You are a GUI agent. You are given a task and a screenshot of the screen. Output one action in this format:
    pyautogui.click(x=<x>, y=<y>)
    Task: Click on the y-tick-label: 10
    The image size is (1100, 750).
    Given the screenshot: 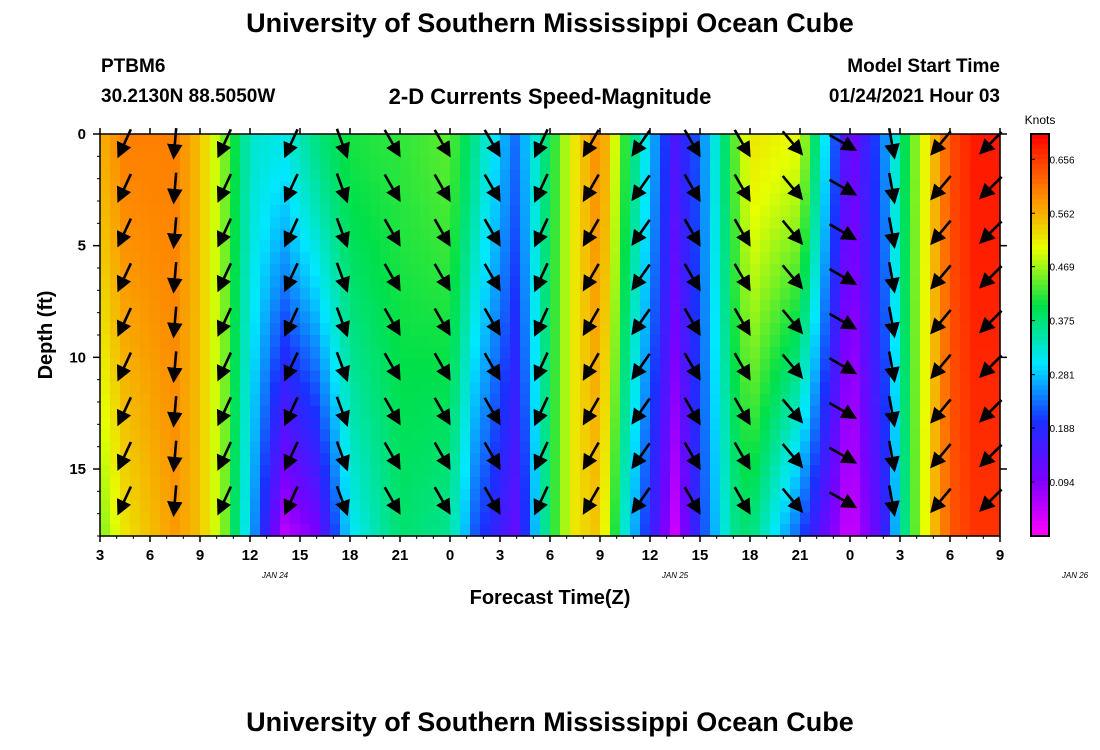 What is the action you would take?
    pyautogui.click(x=77, y=357)
    